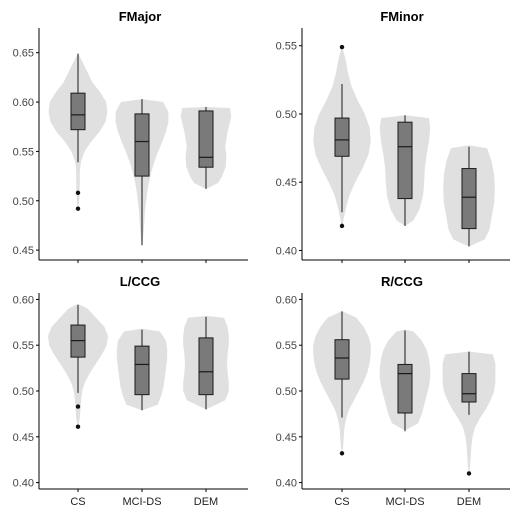 This screenshot has width=512, height=517. I want to click on panel-title: R/CCG, so click(402, 281).